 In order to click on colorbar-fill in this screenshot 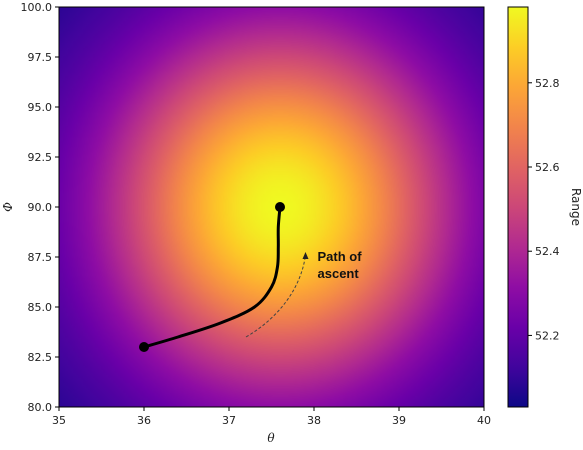, I will do `click(518, 207)`.